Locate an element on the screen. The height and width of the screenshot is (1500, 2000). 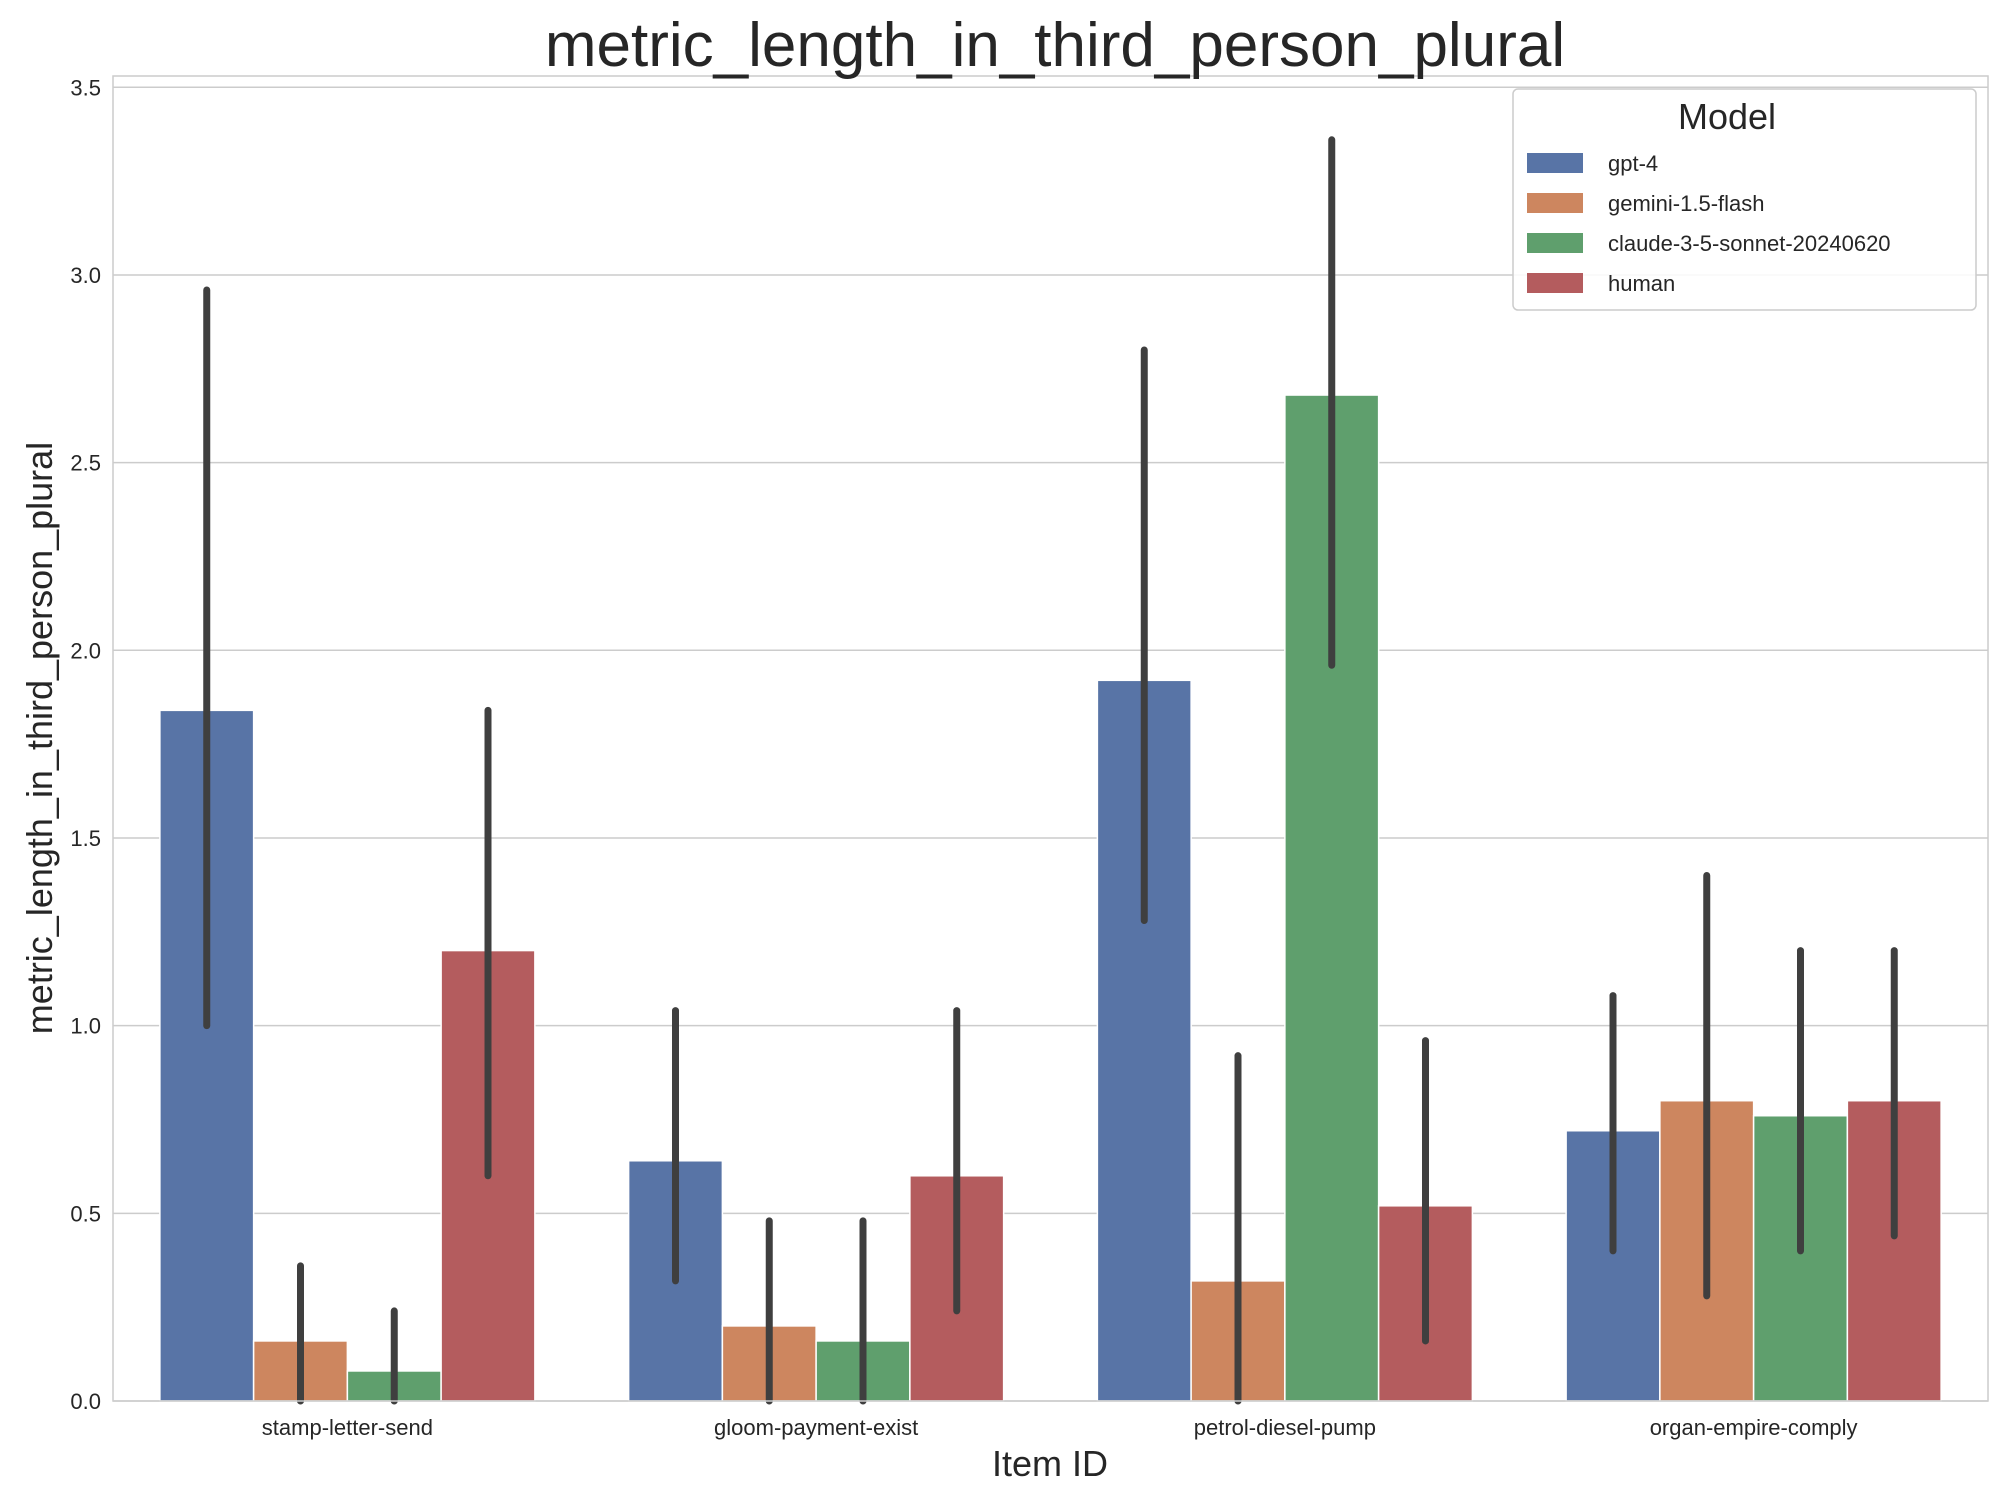
legend-frame is located at coordinates (1744, 199).